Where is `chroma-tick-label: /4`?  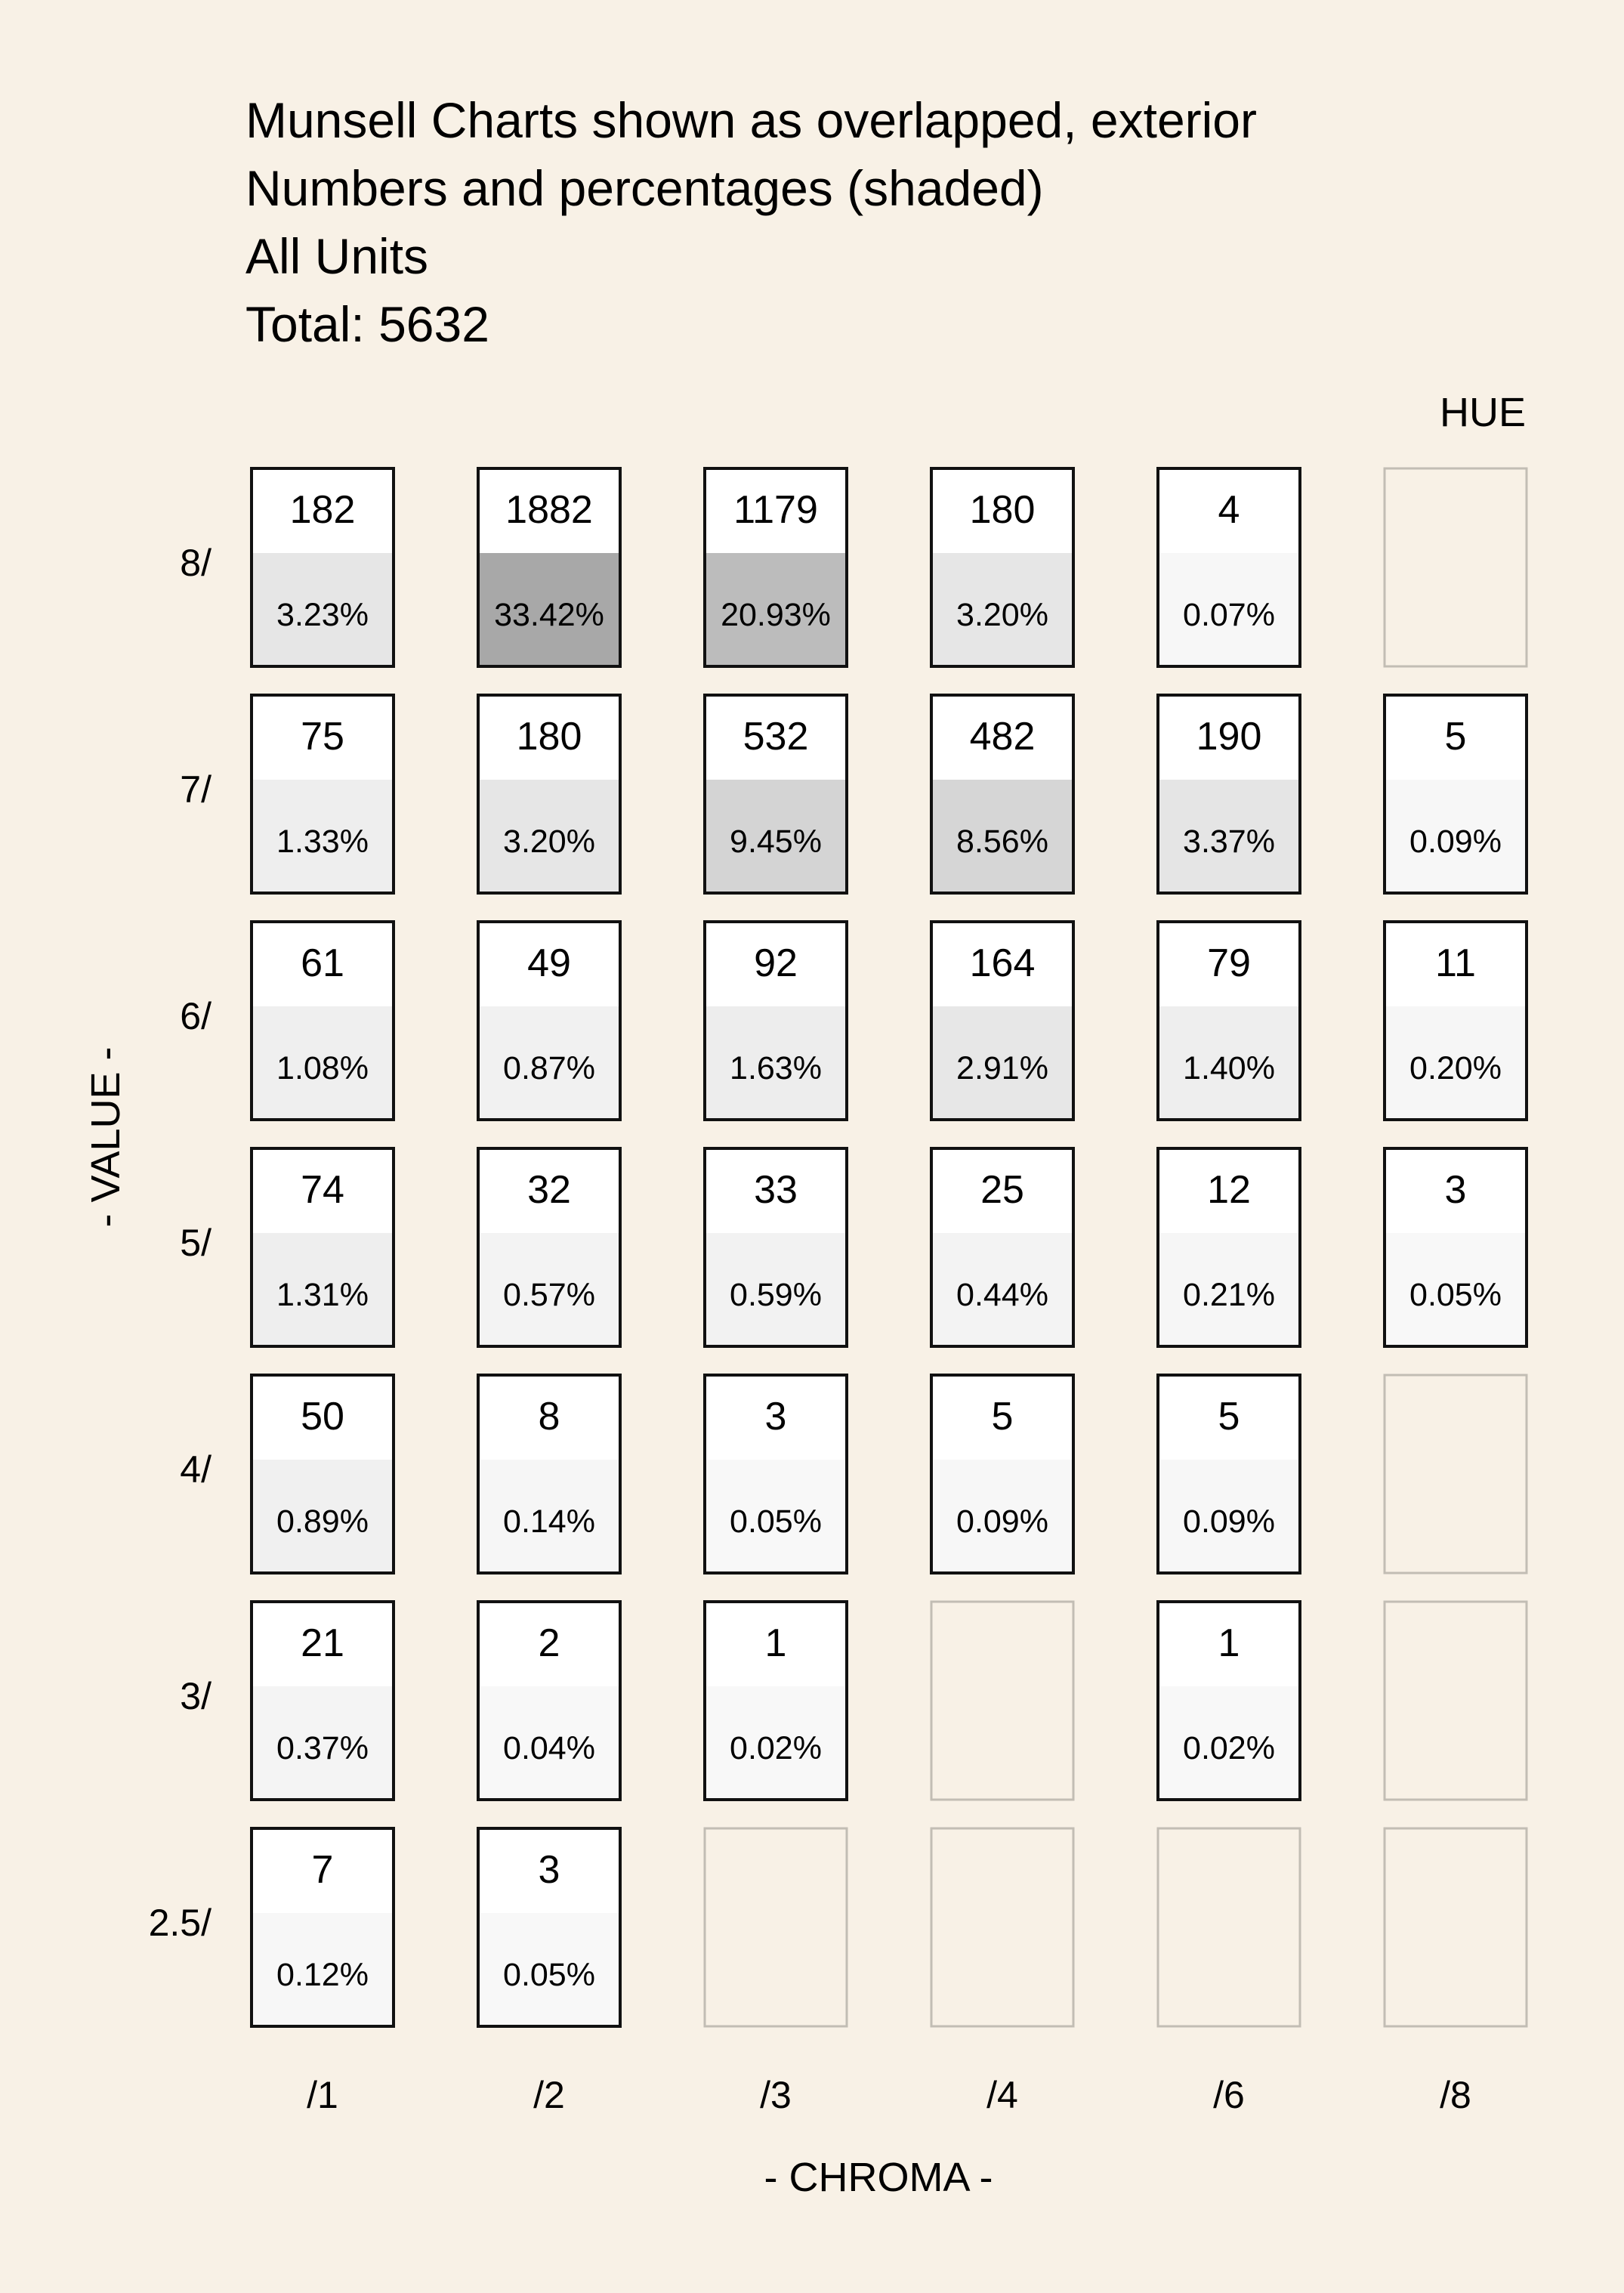
chroma-tick-label: /4 is located at coordinates (1002, 2095).